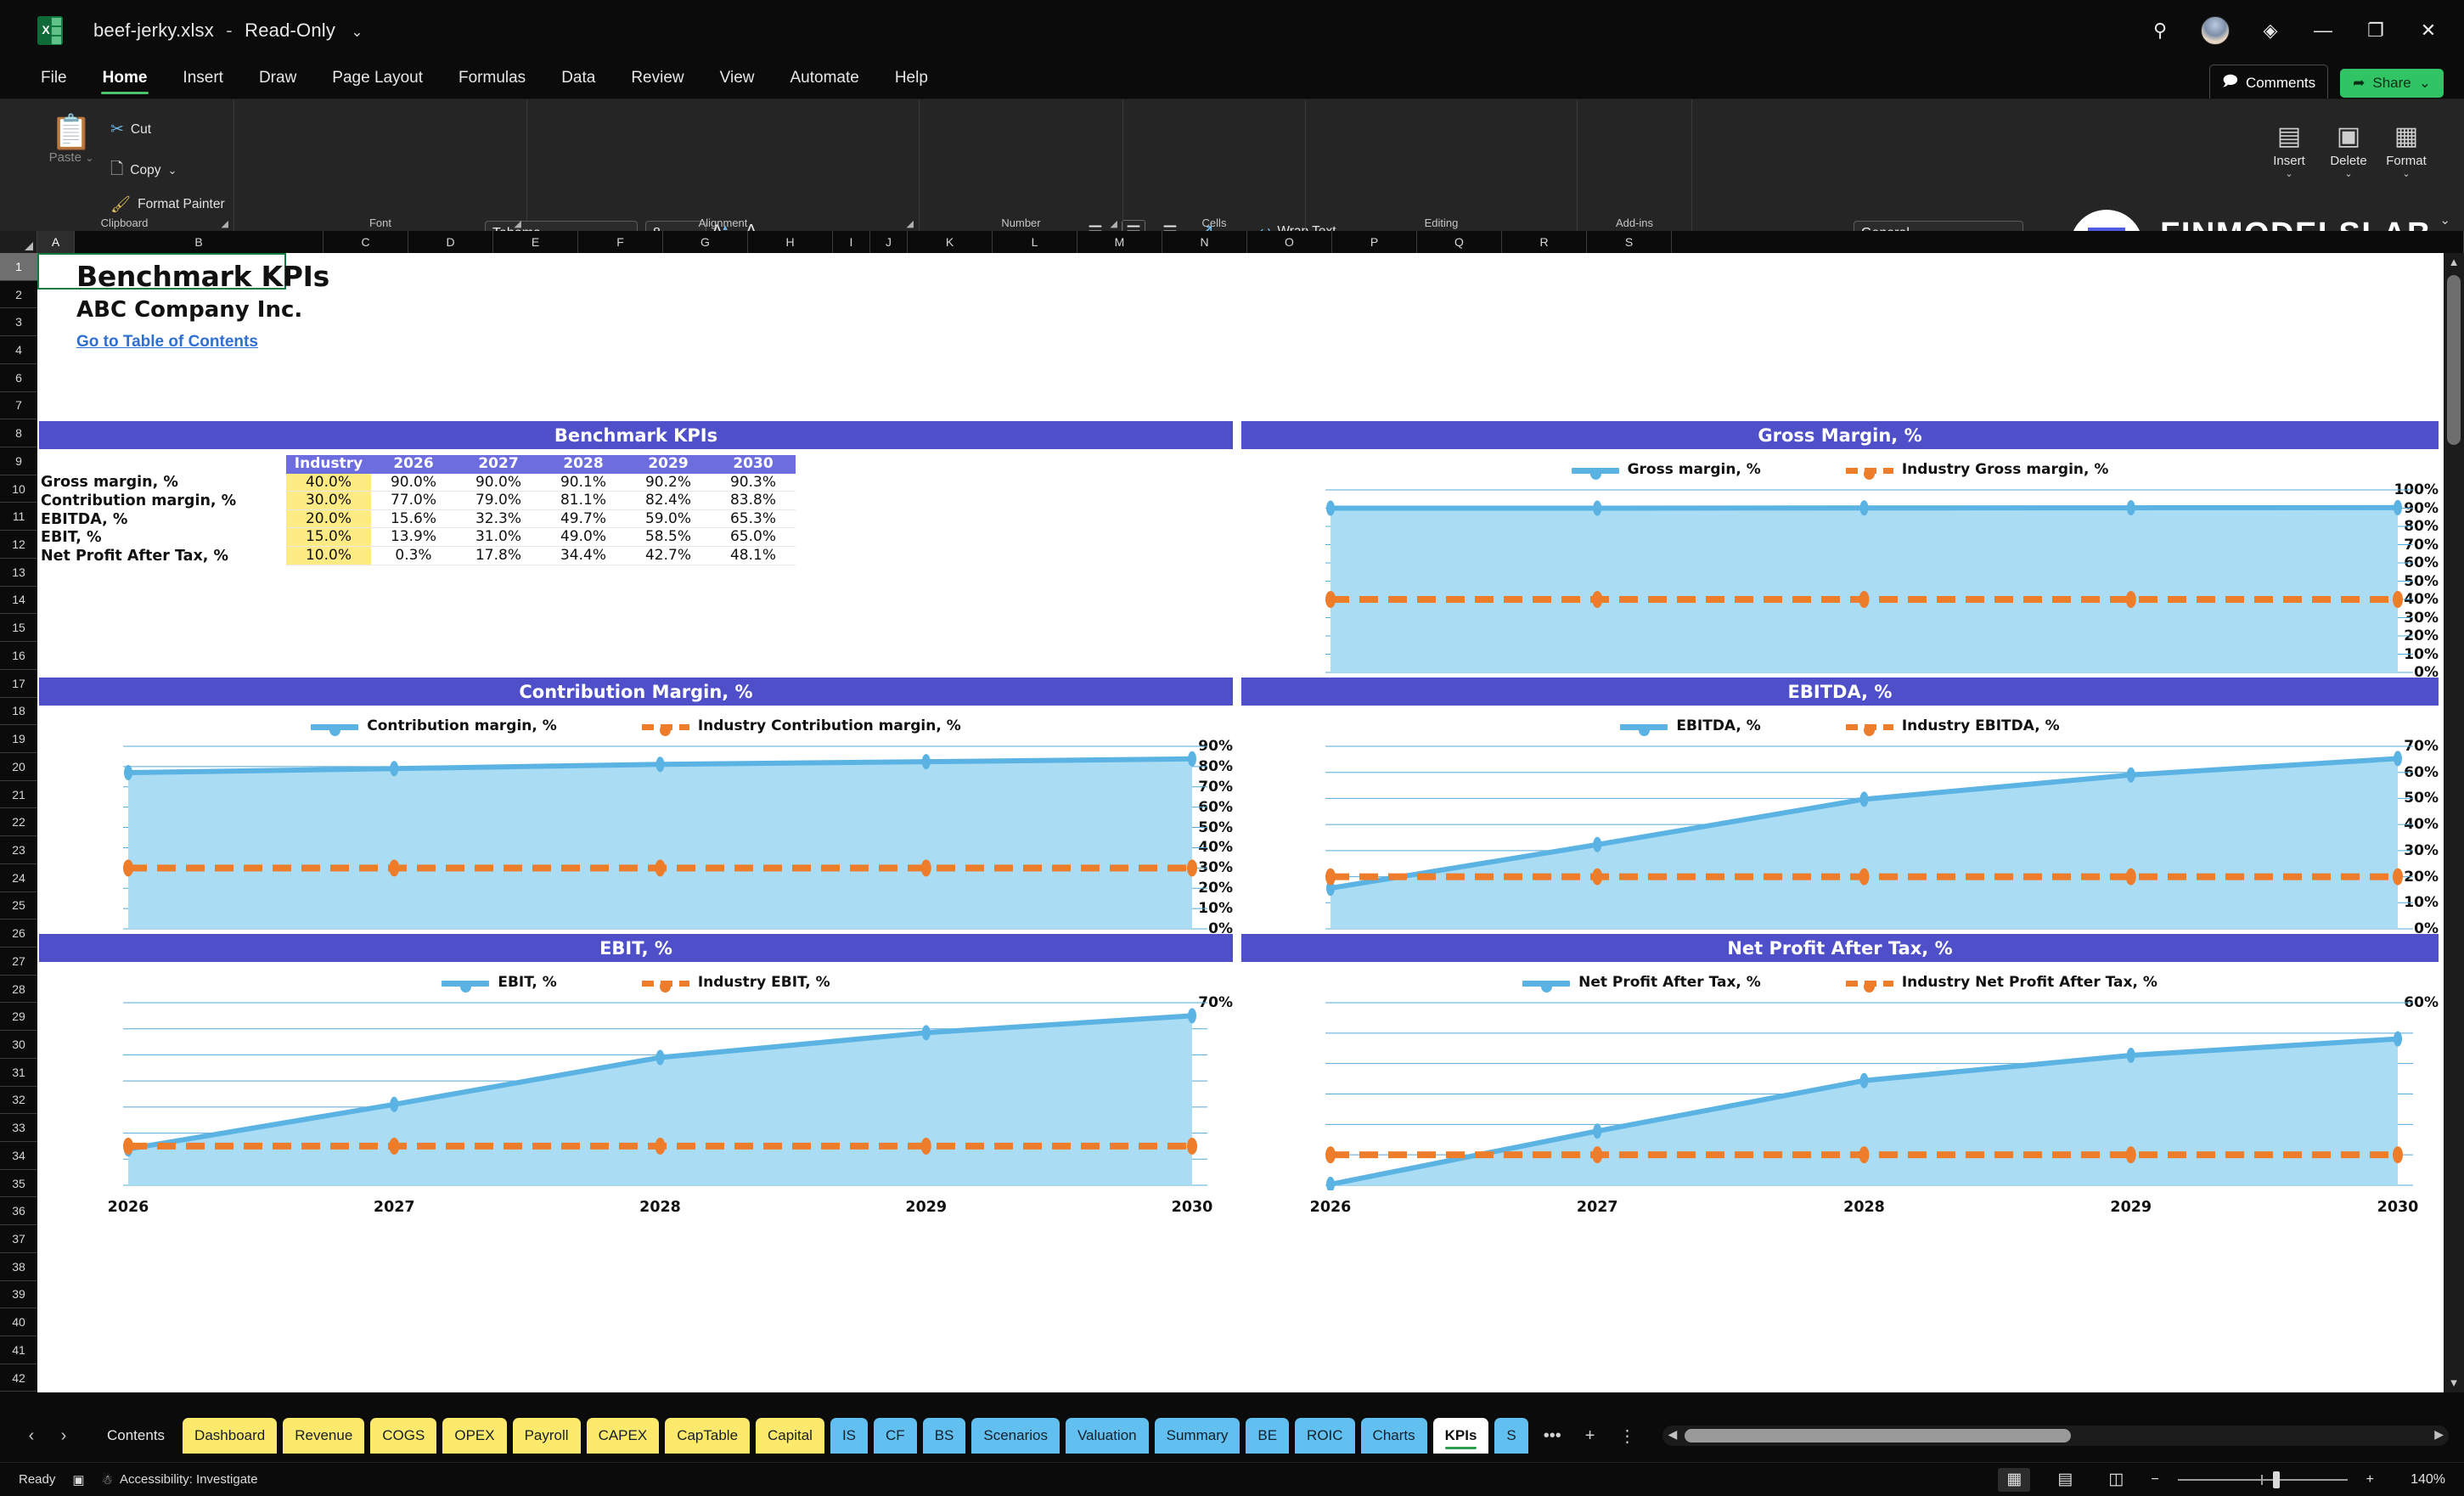 This screenshot has width=2464, height=1496. What do you see at coordinates (413, 483) in the screenshot?
I see `kpi-cell: 90.0%` at bounding box center [413, 483].